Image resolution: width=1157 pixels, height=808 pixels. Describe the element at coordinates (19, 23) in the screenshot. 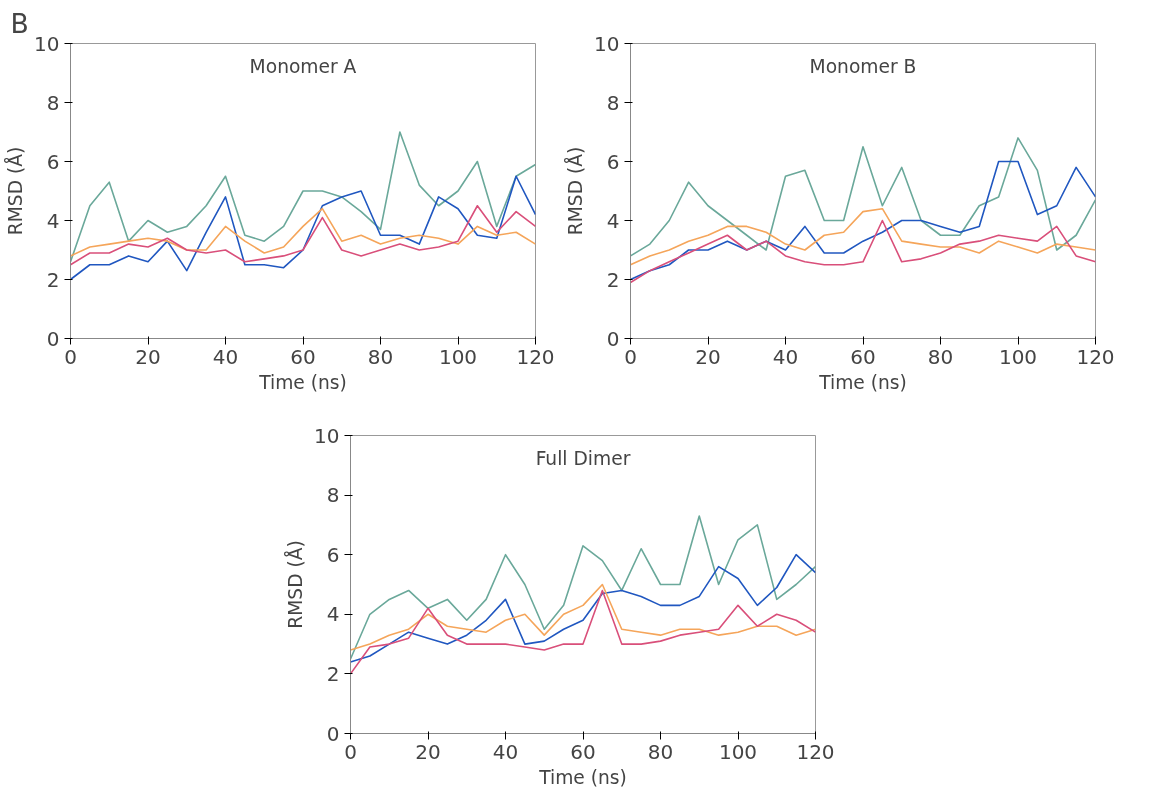

I see `text: B` at that location.